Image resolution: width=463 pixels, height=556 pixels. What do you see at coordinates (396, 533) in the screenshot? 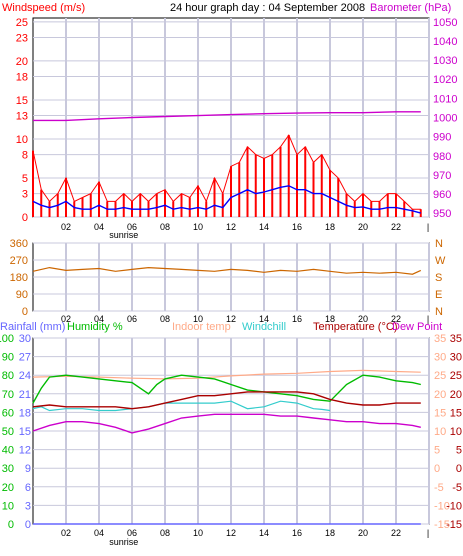
I see `panel3-xtick-22: 22` at bounding box center [396, 533].